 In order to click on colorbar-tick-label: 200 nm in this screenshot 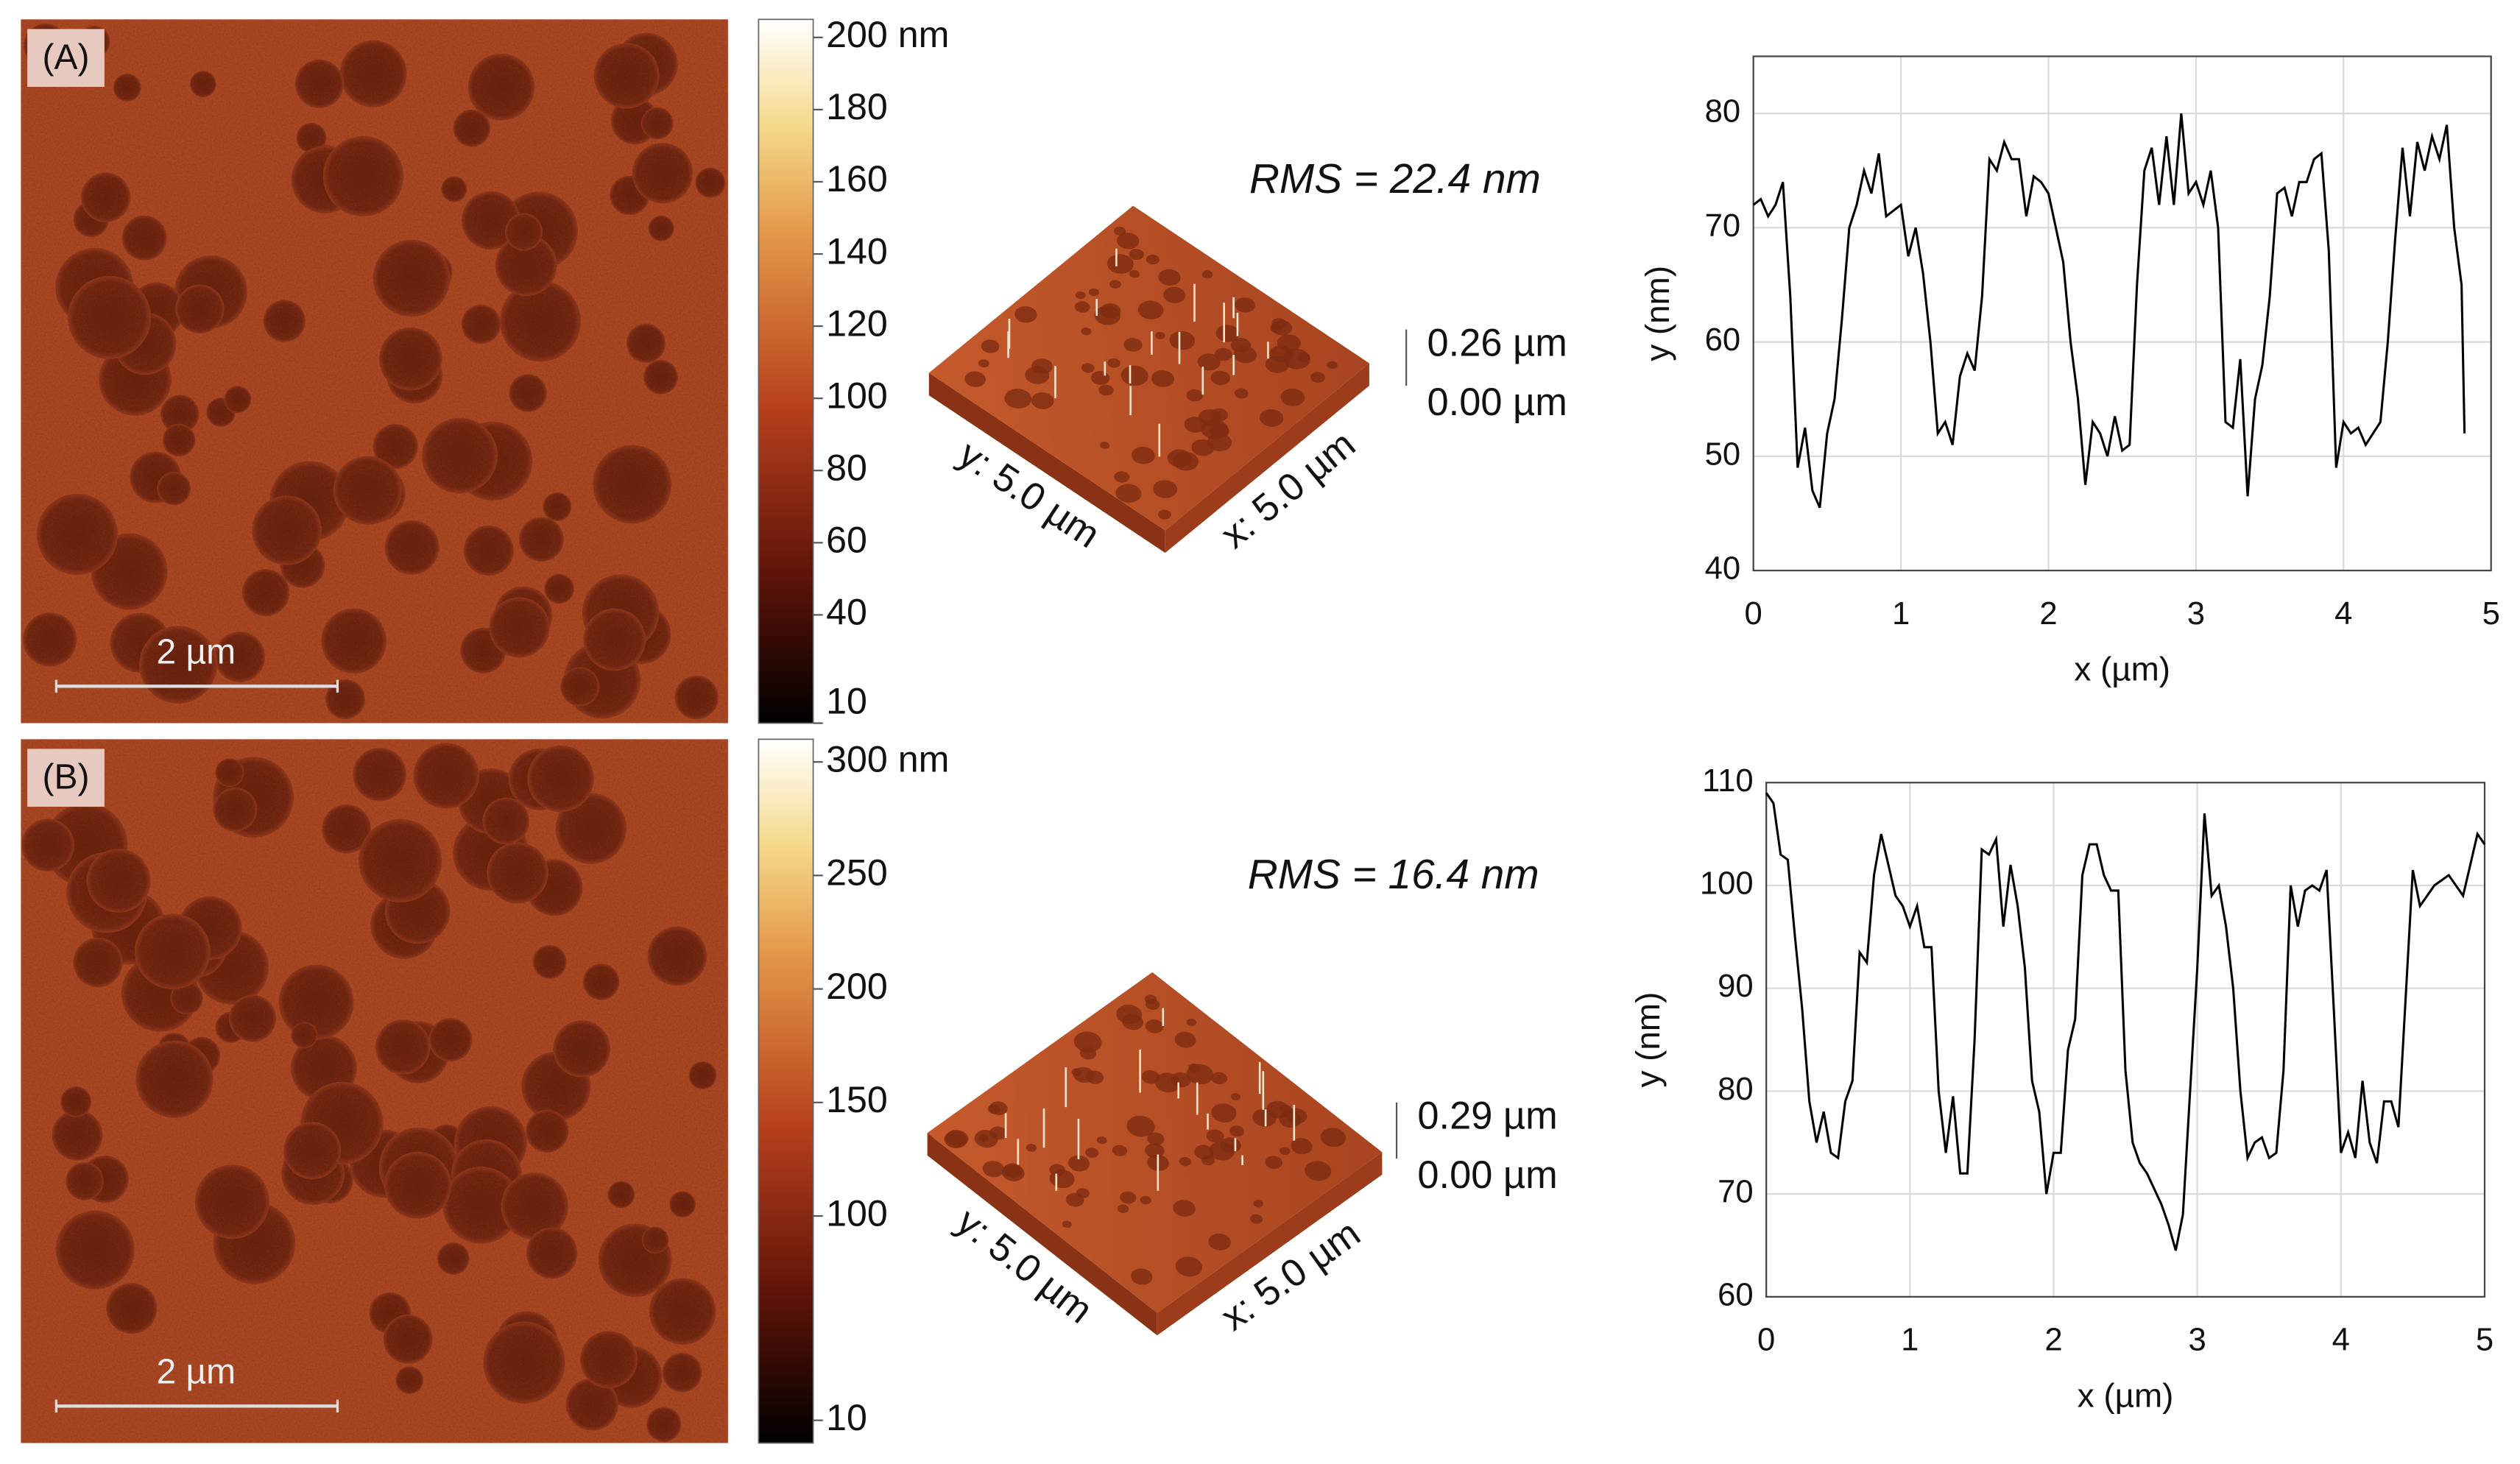, I will do `click(888, 34)`.